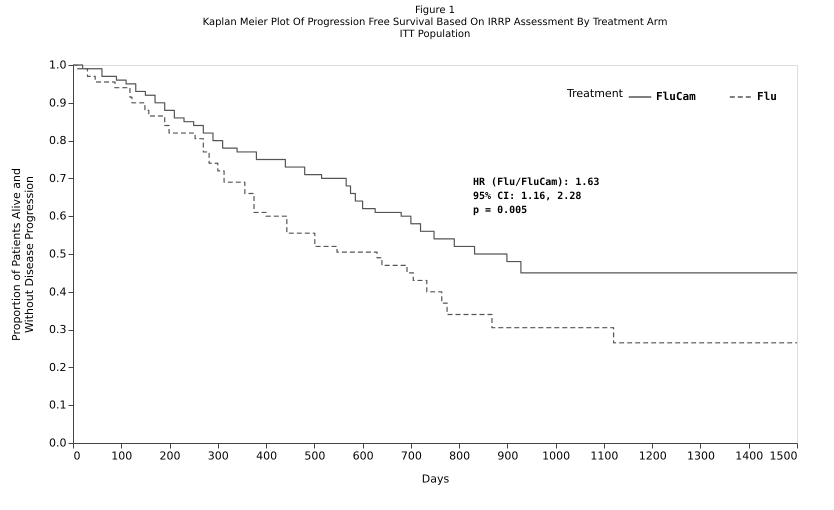  I want to click on x-tick-label: 1200, so click(652, 456).